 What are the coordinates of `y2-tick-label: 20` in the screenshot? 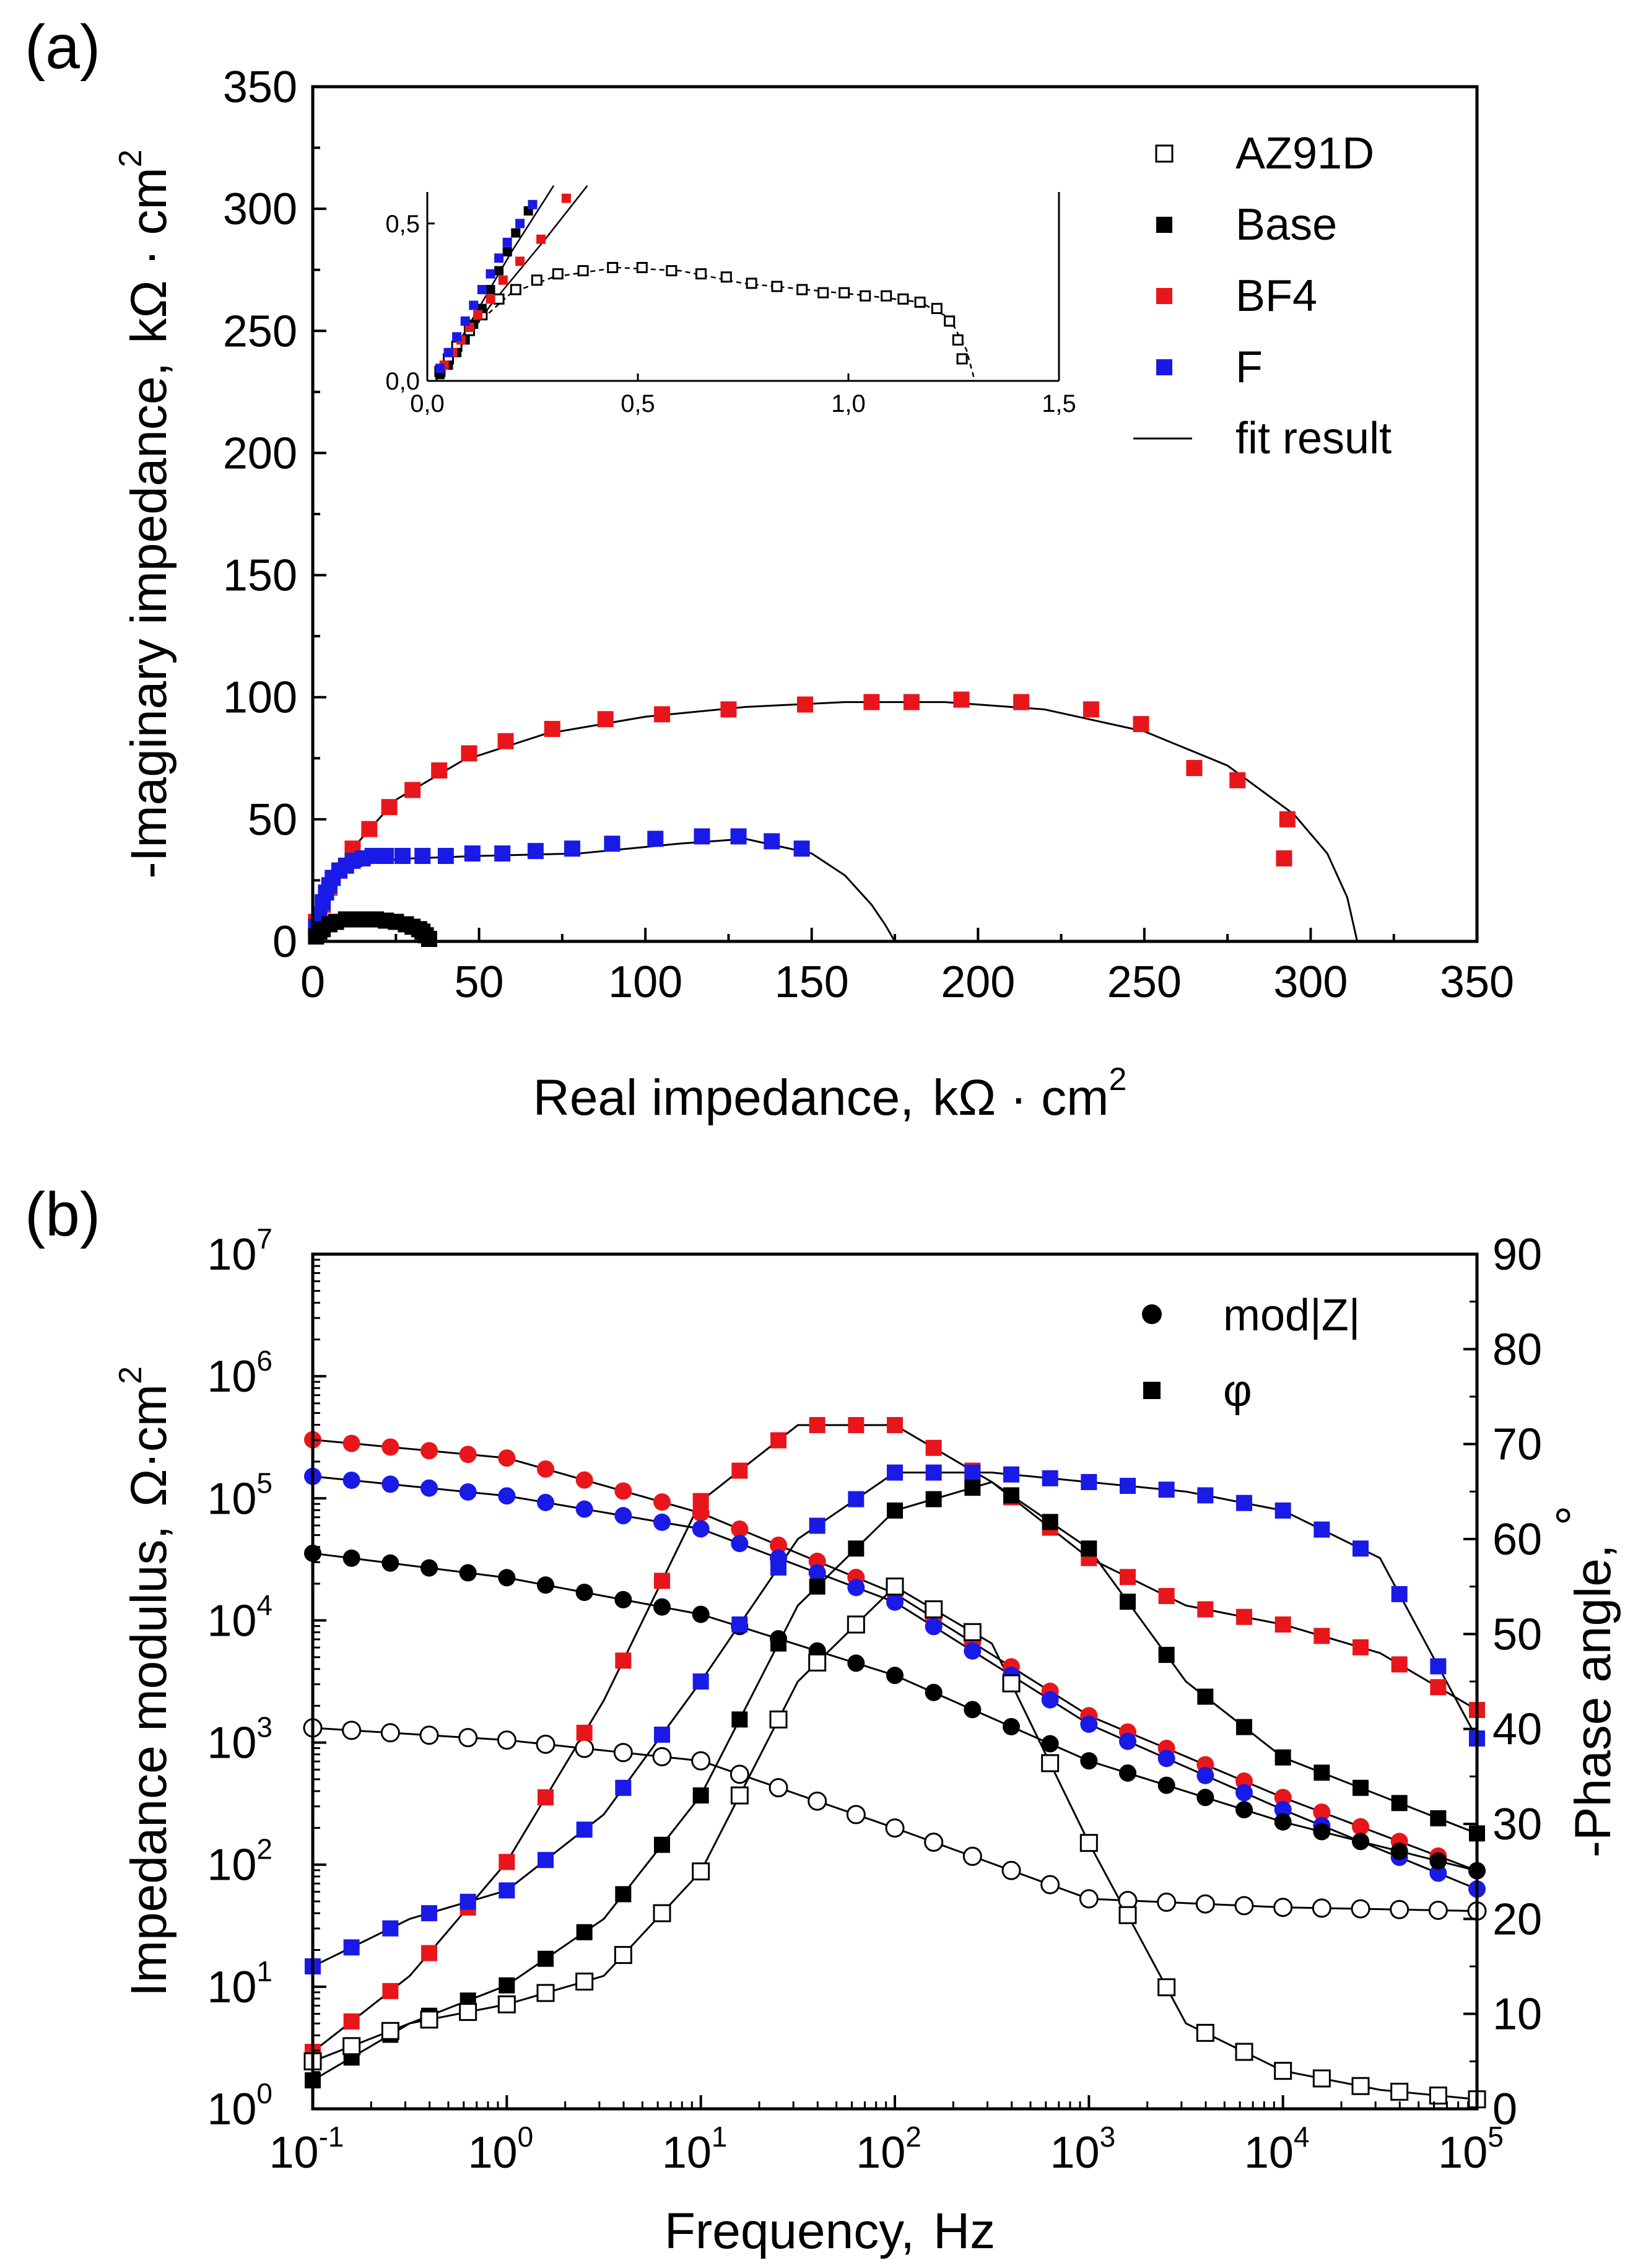 It's located at (1517, 1919).